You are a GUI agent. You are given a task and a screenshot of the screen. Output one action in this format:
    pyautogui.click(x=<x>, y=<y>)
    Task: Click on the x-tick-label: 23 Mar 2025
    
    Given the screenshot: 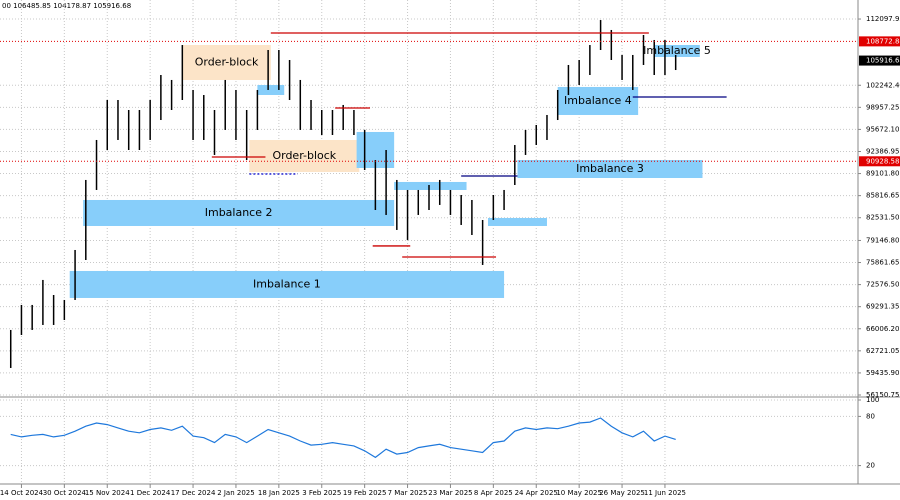 What is the action you would take?
    pyautogui.click(x=450, y=493)
    